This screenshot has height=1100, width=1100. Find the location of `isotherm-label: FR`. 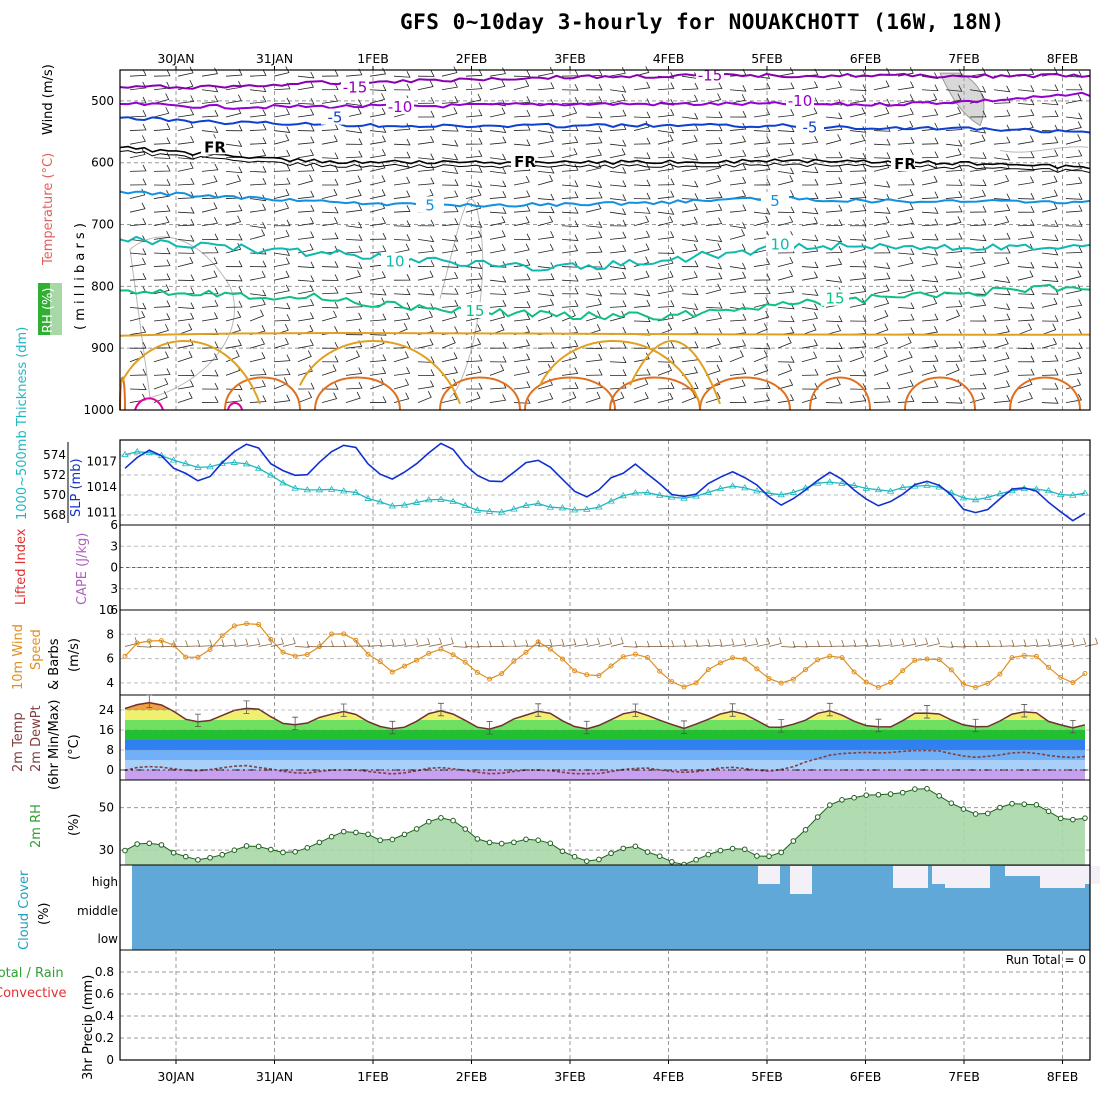

isotherm-label: FR is located at coordinates (525, 162).